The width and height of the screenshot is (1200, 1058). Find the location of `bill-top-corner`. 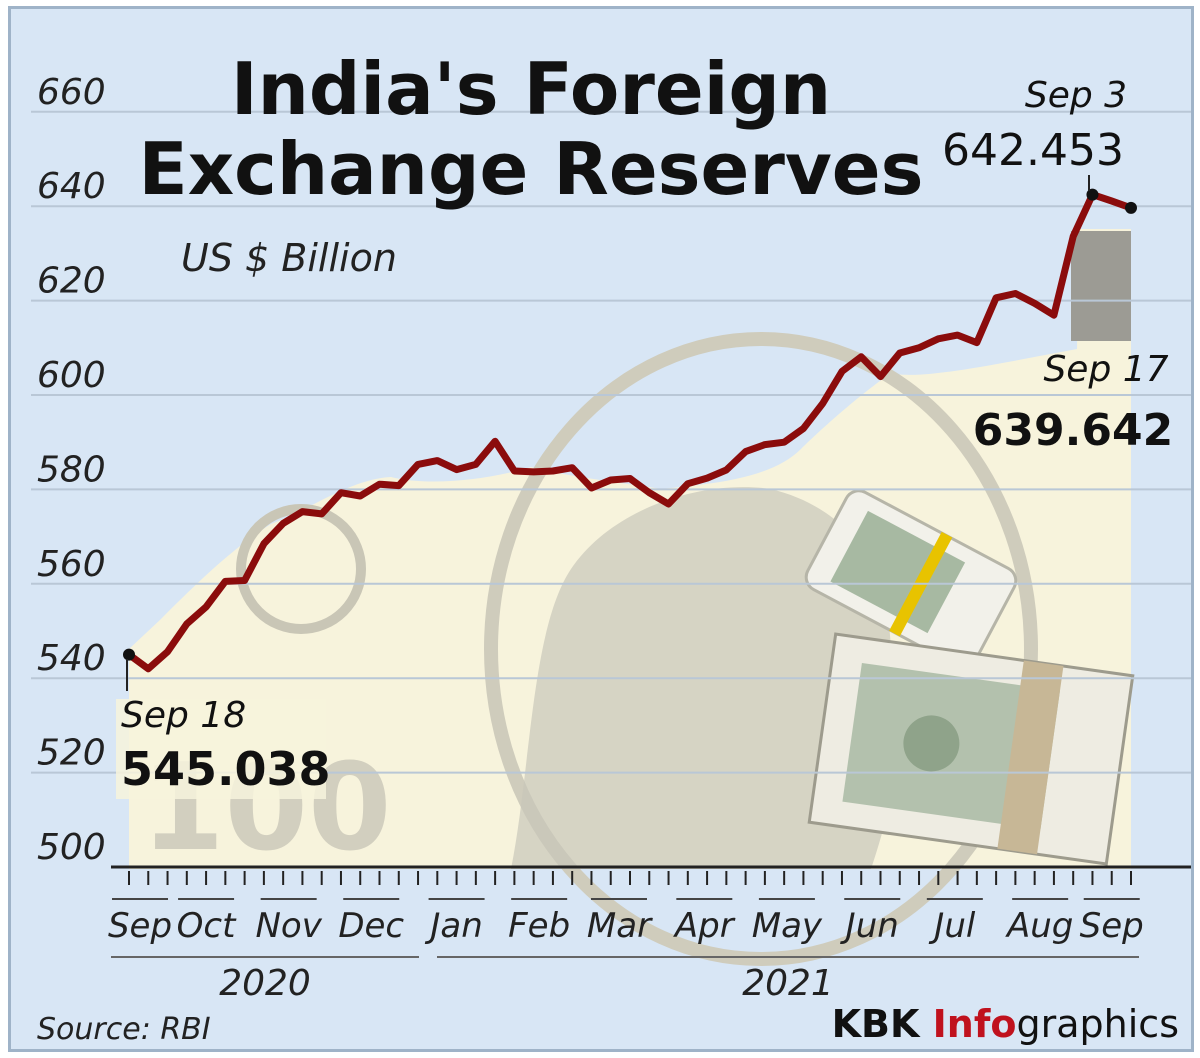

bill-top-corner is located at coordinates (1101, 286).